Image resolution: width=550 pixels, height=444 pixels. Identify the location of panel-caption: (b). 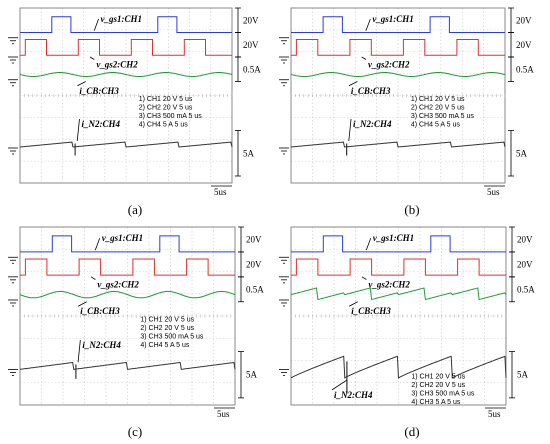
(411, 209).